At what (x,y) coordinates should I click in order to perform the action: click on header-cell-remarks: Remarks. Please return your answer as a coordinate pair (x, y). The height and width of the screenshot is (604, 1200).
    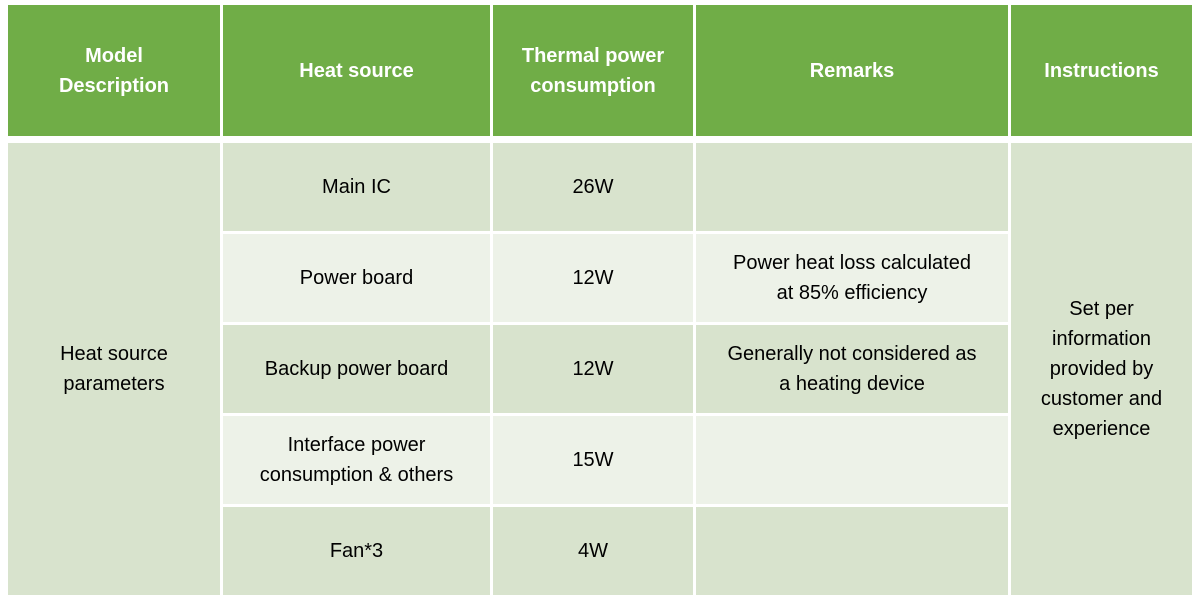
    Looking at the image, I should click on (852, 72).